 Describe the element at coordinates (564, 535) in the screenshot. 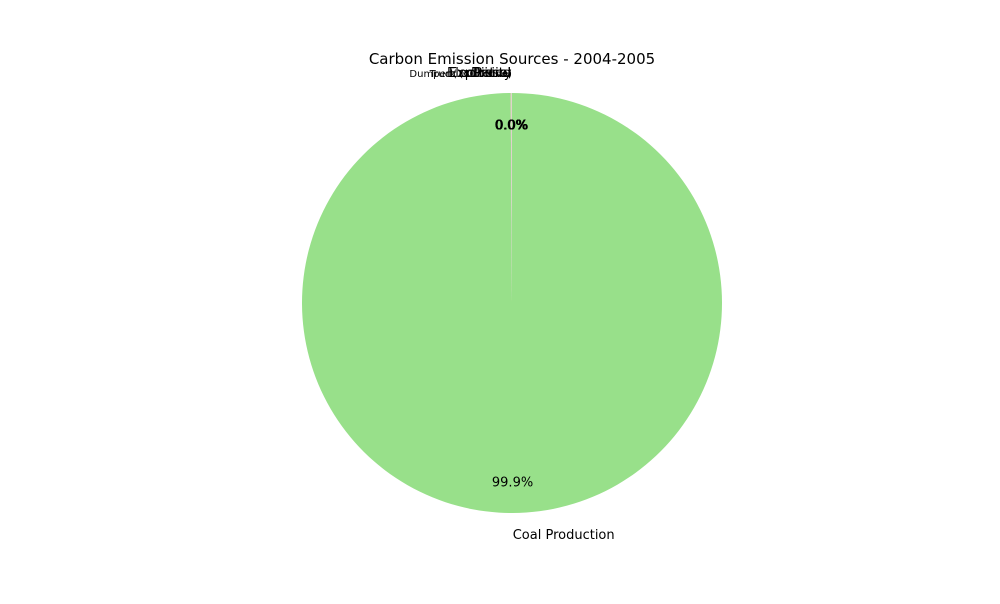

I see `pie-category-label-0: Coal Production` at that location.